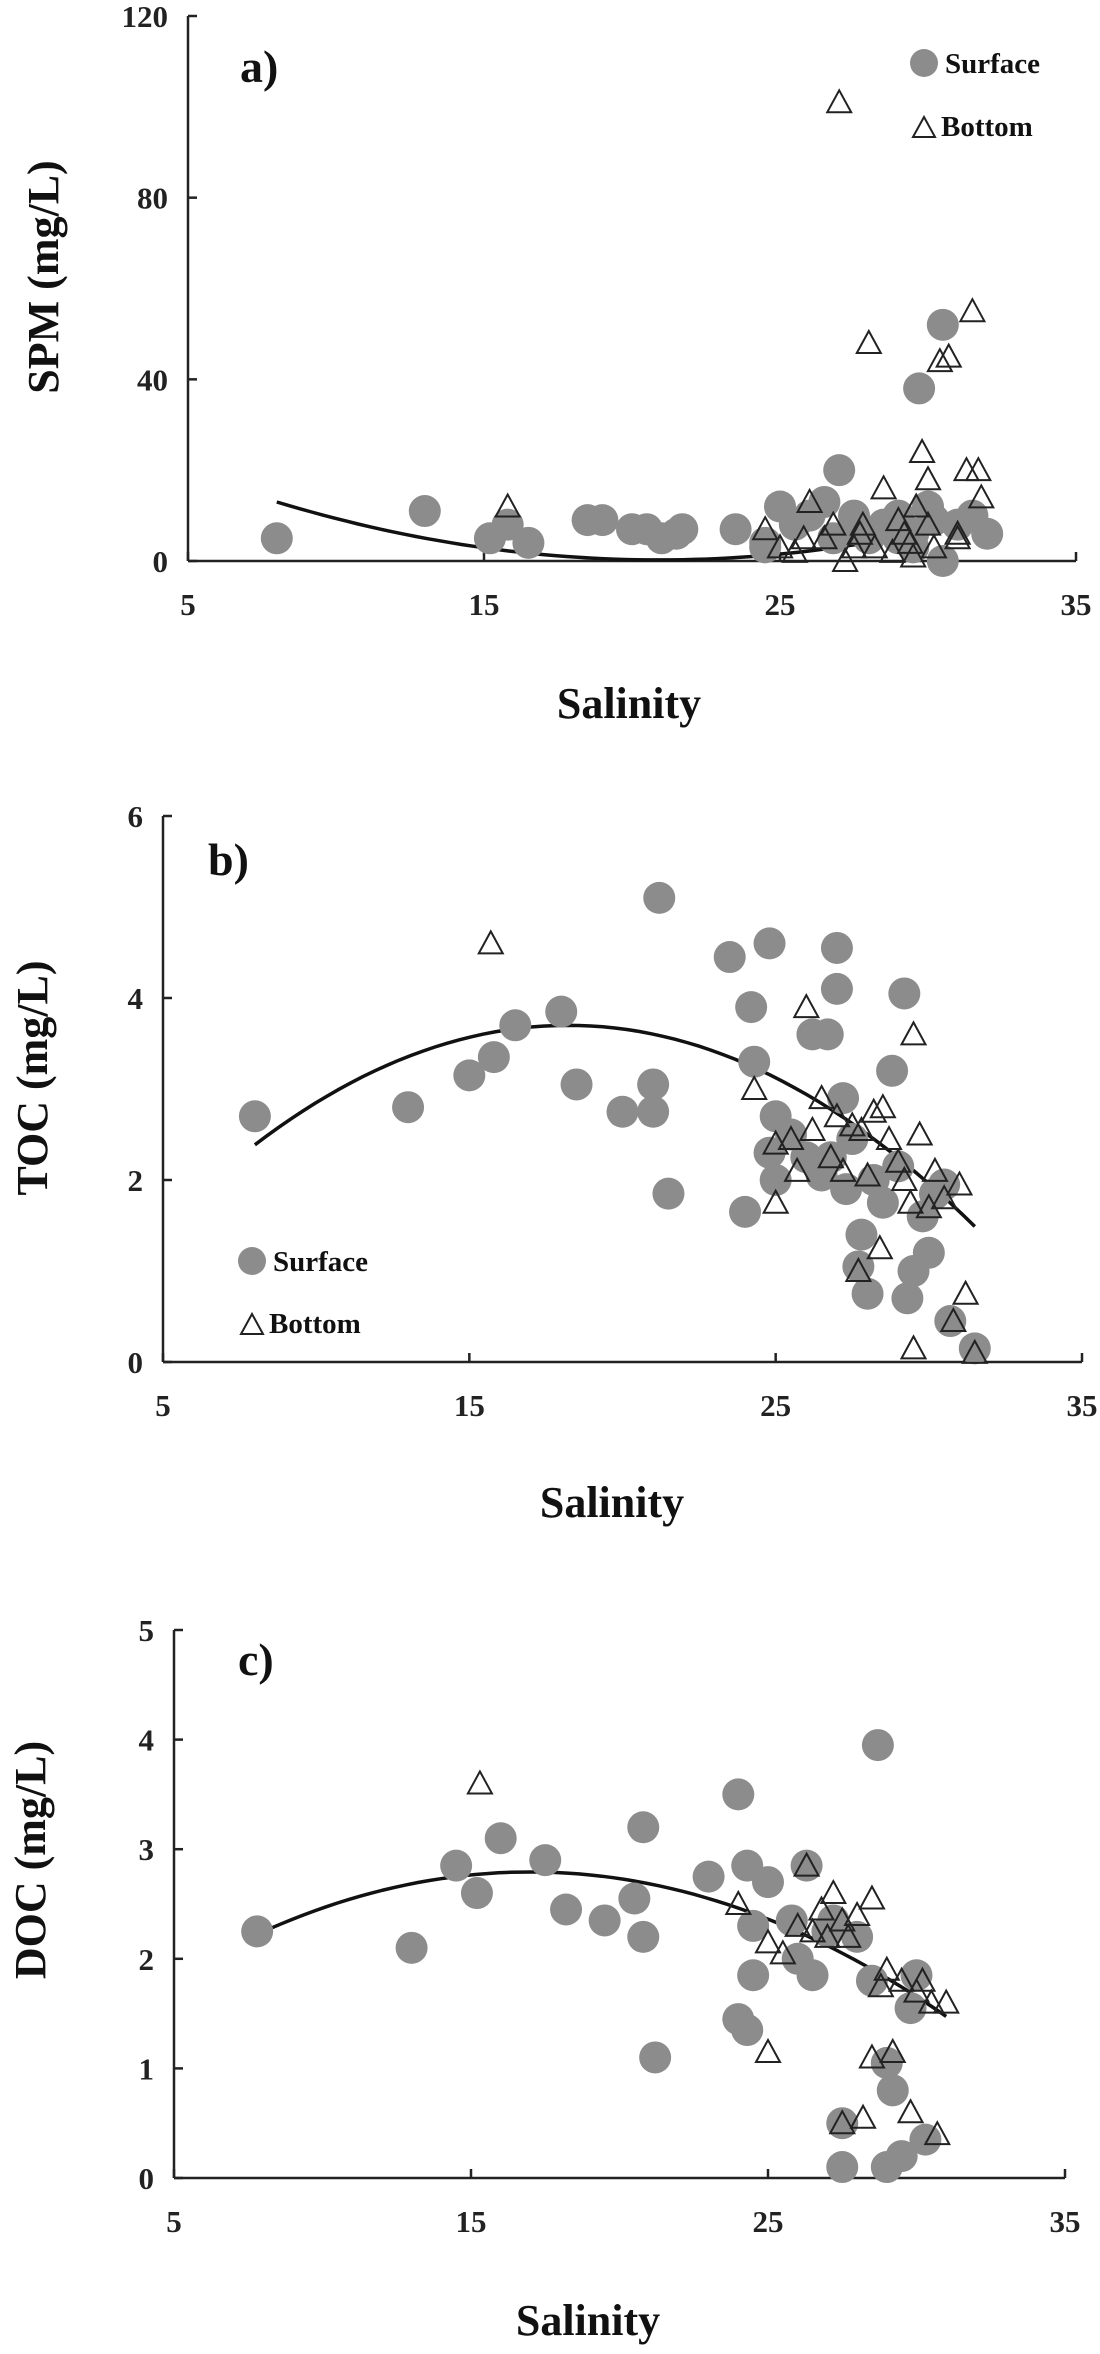 Image resolution: width=1100 pixels, height=2354 pixels. I want to click on legend-bottom-label: Bottom, so click(987, 127).